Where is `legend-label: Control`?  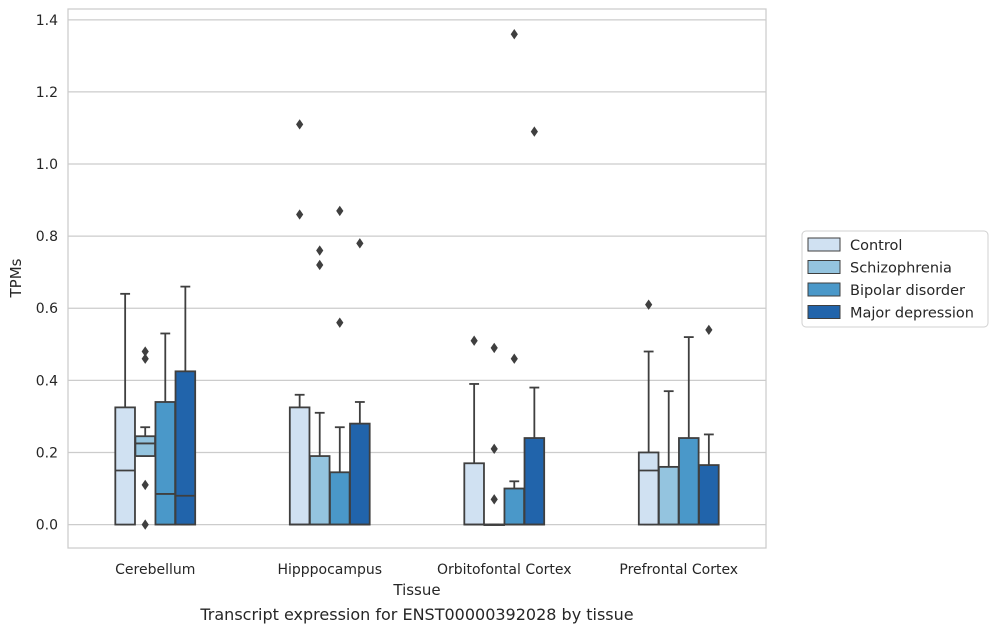 legend-label: Control is located at coordinates (876, 246).